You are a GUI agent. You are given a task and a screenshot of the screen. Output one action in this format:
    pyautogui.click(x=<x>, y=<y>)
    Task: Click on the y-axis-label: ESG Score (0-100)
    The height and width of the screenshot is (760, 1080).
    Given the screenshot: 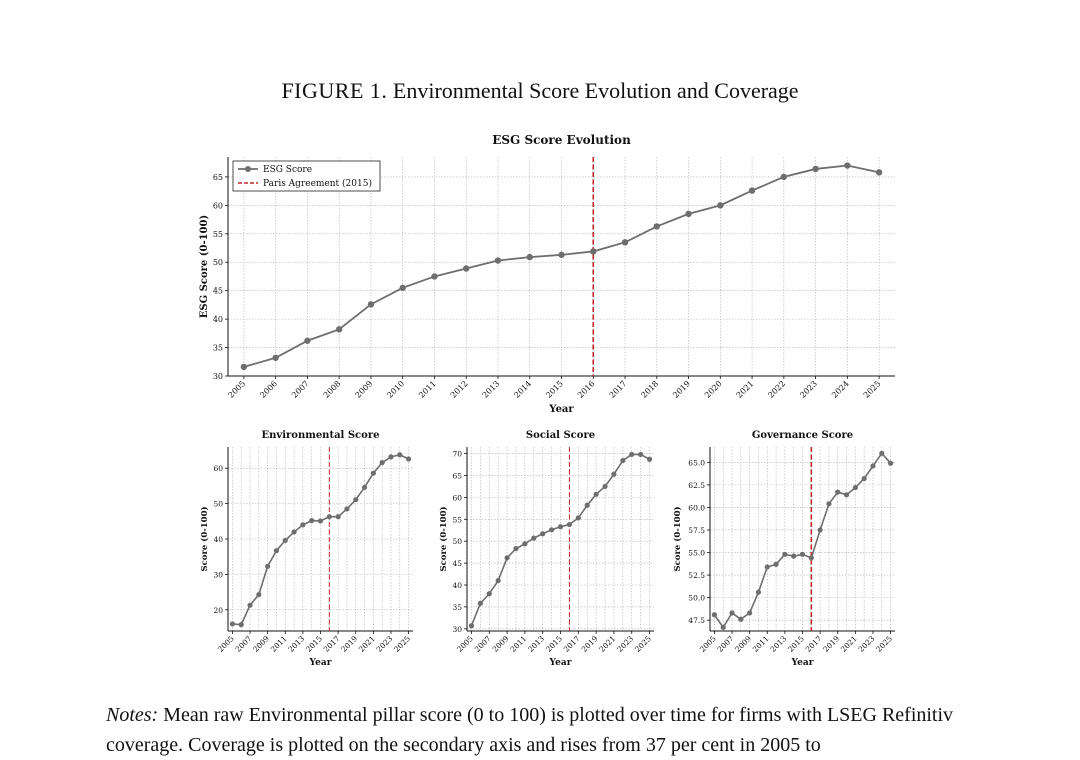 What is the action you would take?
    pyautogui.click(x=204, y=266)
    